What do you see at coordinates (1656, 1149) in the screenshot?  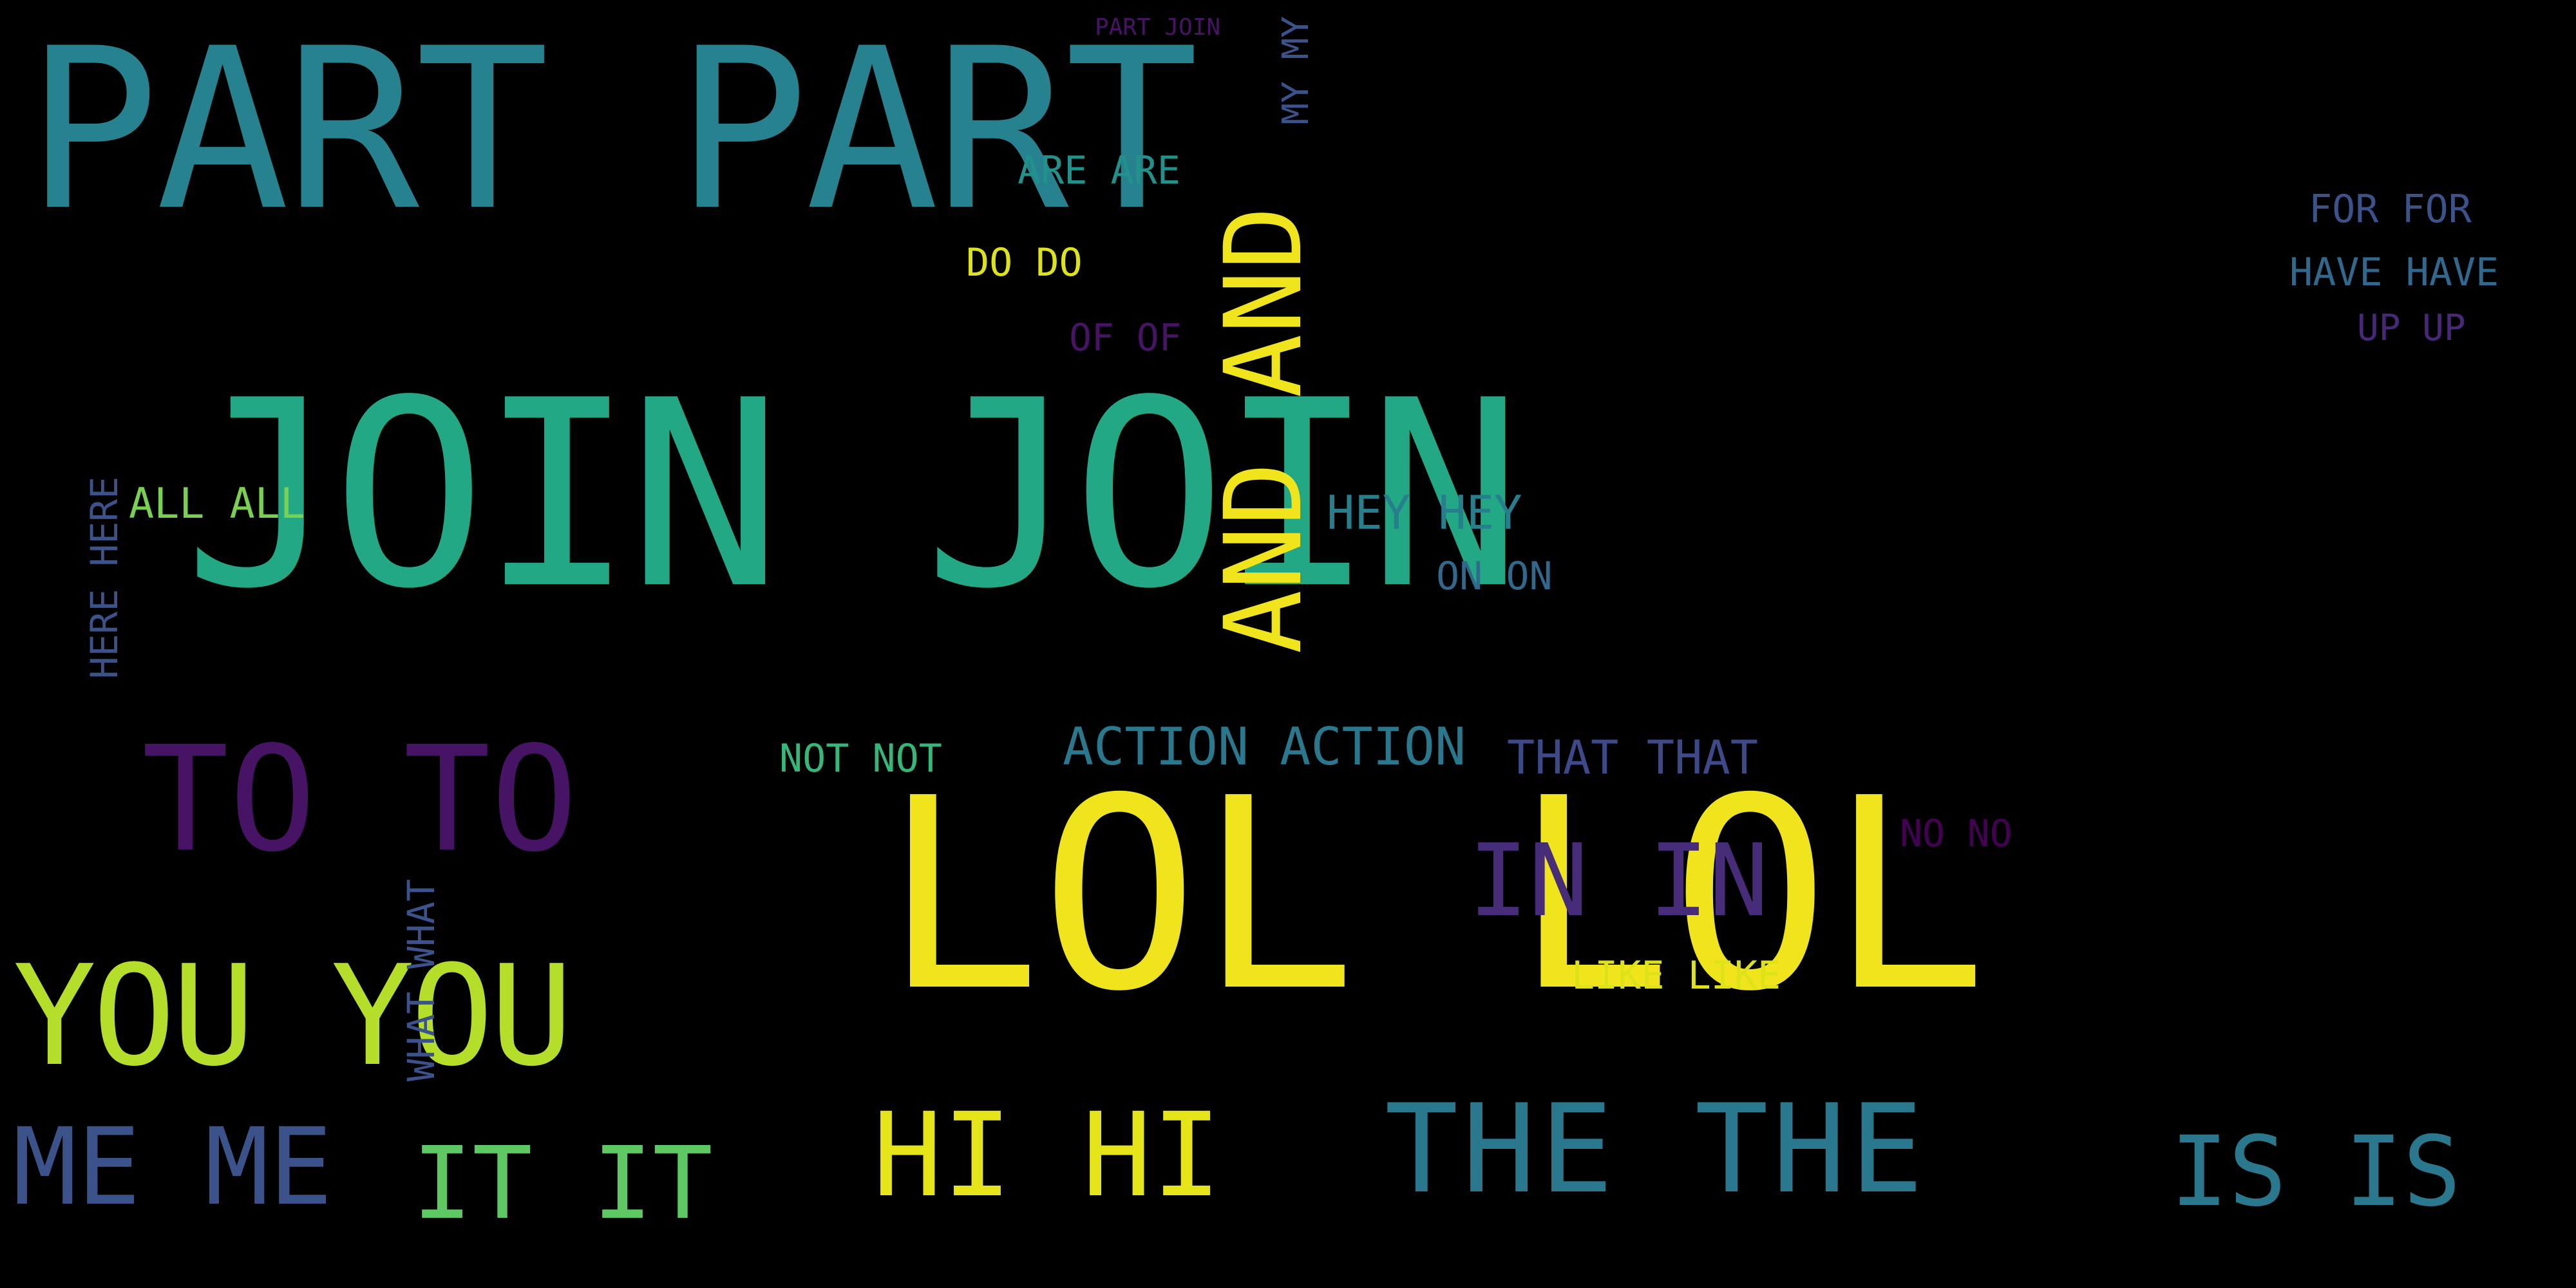 I see `word-the: THE THE` at bounding box center [1656, 1149].